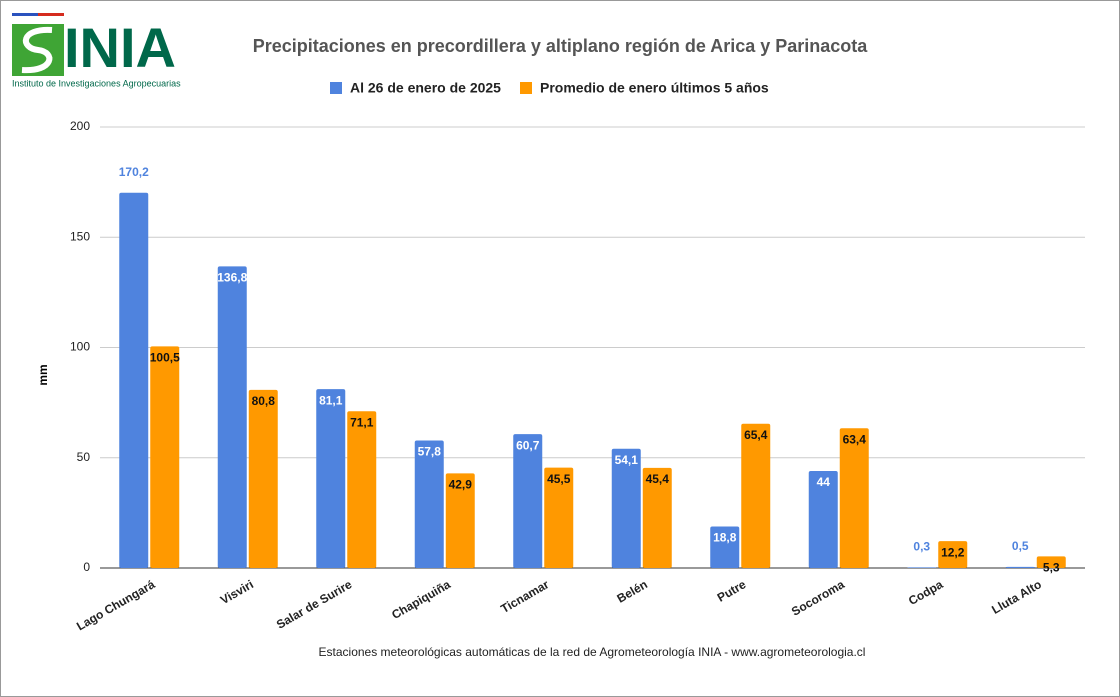  I want to click on value-label: 45,5, so click(559, 479).